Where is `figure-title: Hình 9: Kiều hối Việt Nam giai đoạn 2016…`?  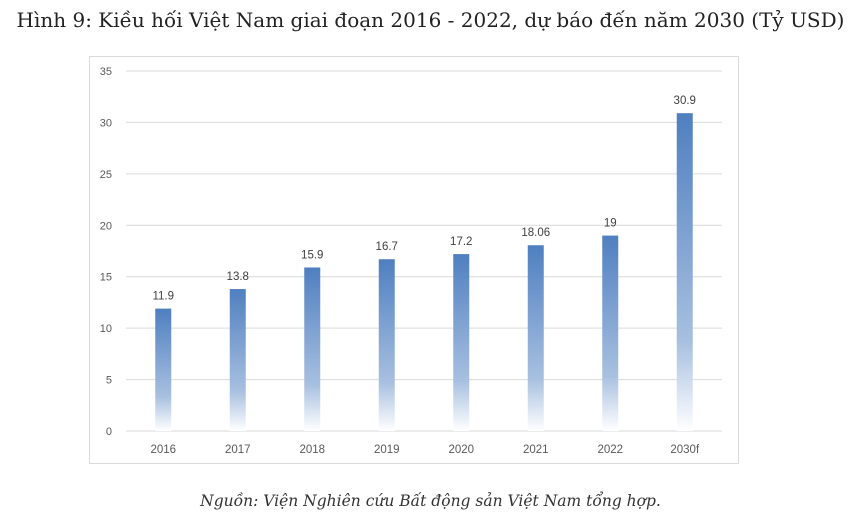
figure-title: Hình 9: Kiều hối Việt Nam giai đoạn 2016… is located at coordinates (430, 20).